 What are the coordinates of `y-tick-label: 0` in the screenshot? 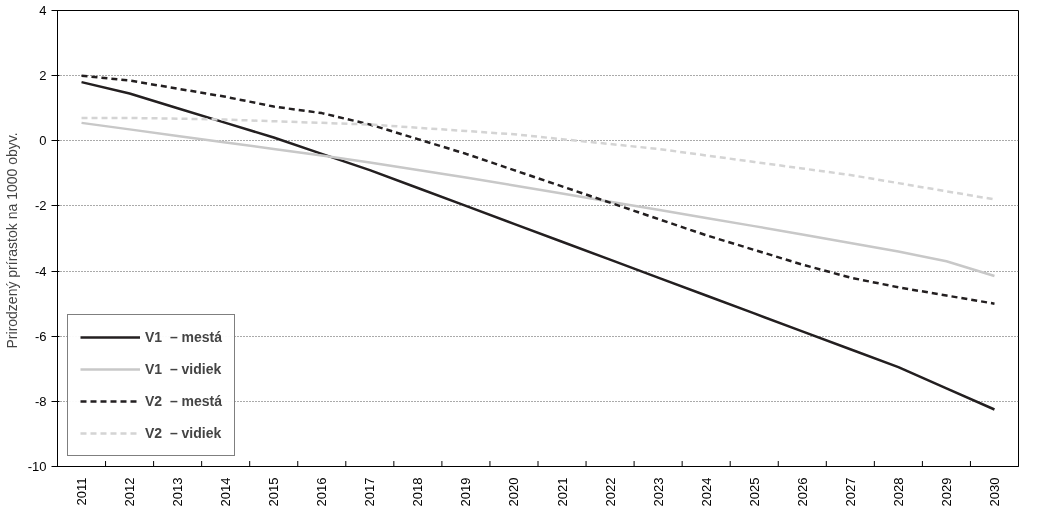 It's located at (43, 141).